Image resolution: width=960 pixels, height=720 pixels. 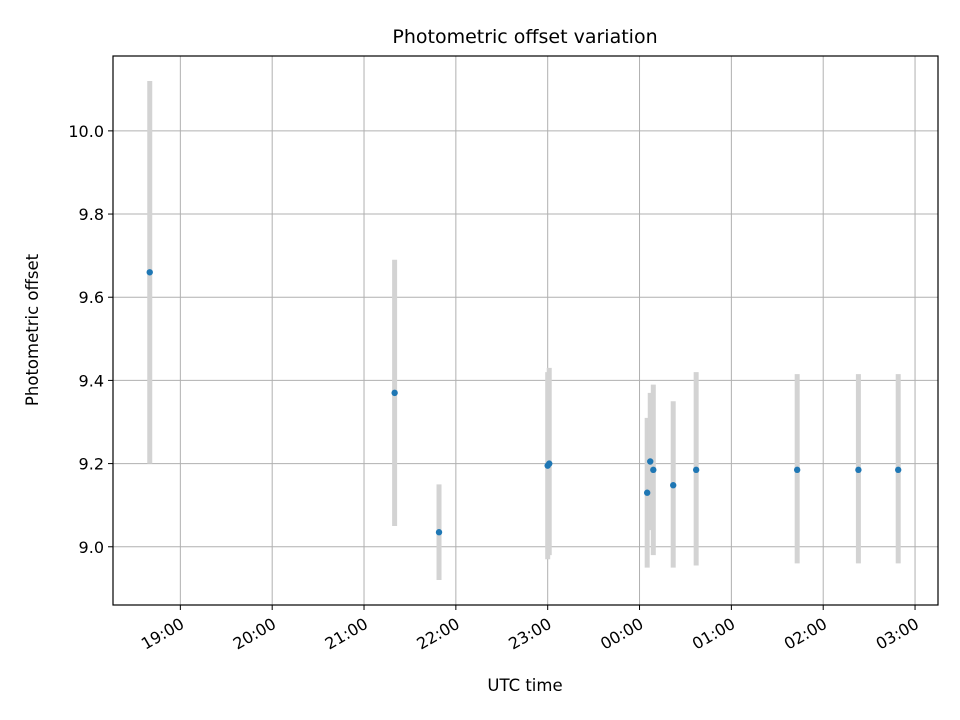 I want to click on x-axis-title: UTC time, so click(x=524, y=685).